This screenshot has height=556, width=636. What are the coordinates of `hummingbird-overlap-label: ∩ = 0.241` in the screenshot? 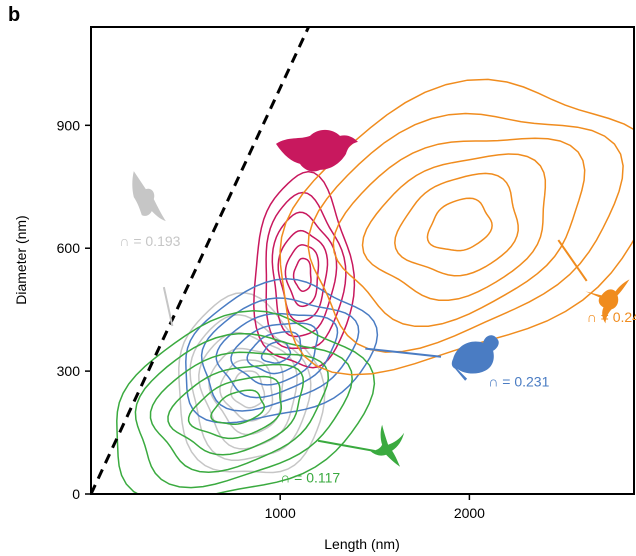 It's located at (611, 317).